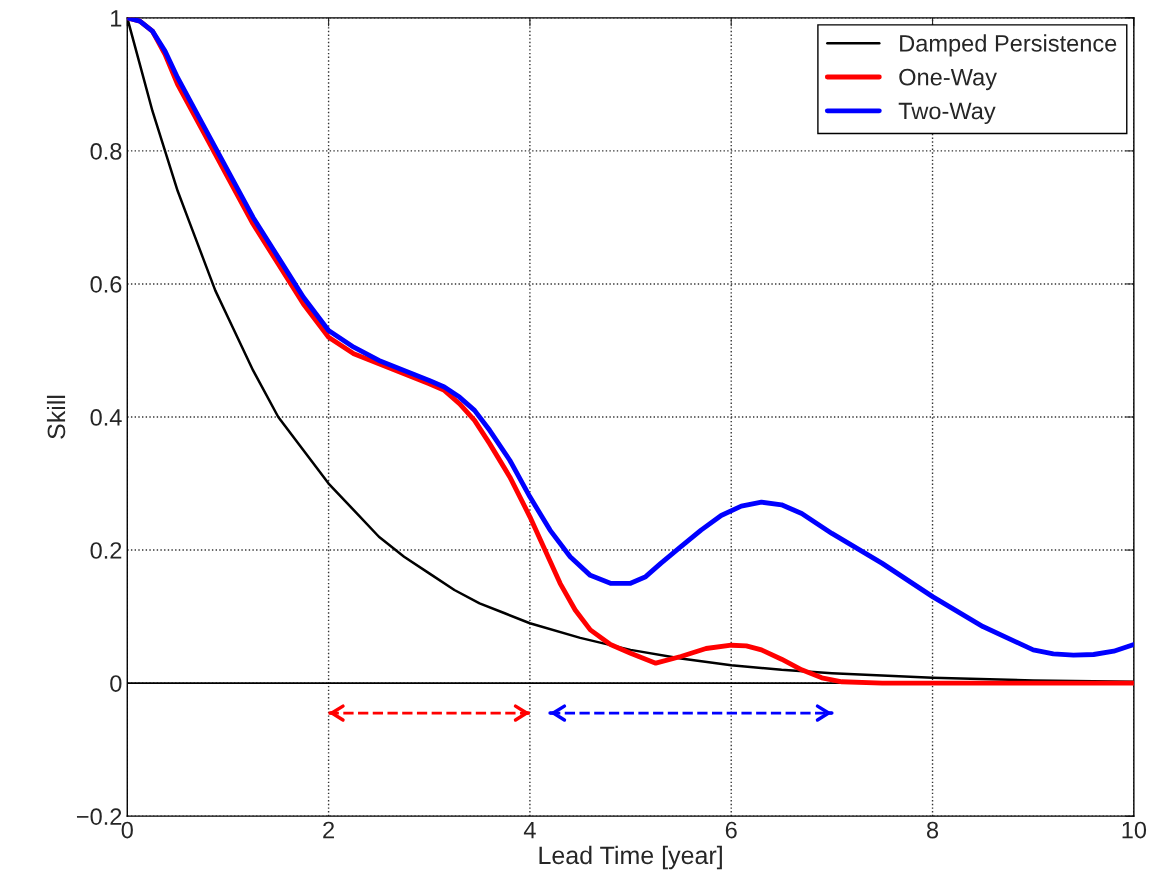  What do you see at coordinates (1008, 45) in the screenshot?
I see `legend-label: Damped Persistence` at bounding box center [1008, 45].